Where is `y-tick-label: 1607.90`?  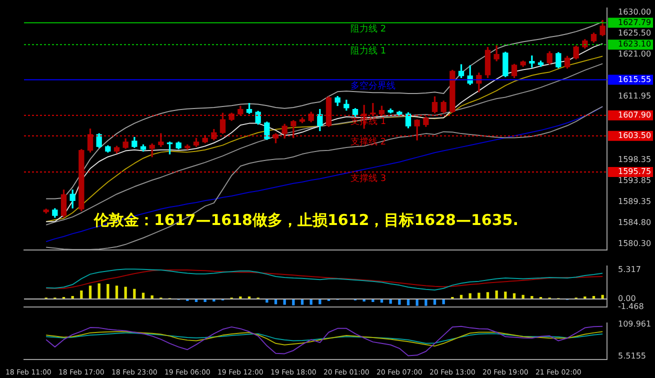
y-tick-label: 1607.90 is located at coordinates (635, 115).